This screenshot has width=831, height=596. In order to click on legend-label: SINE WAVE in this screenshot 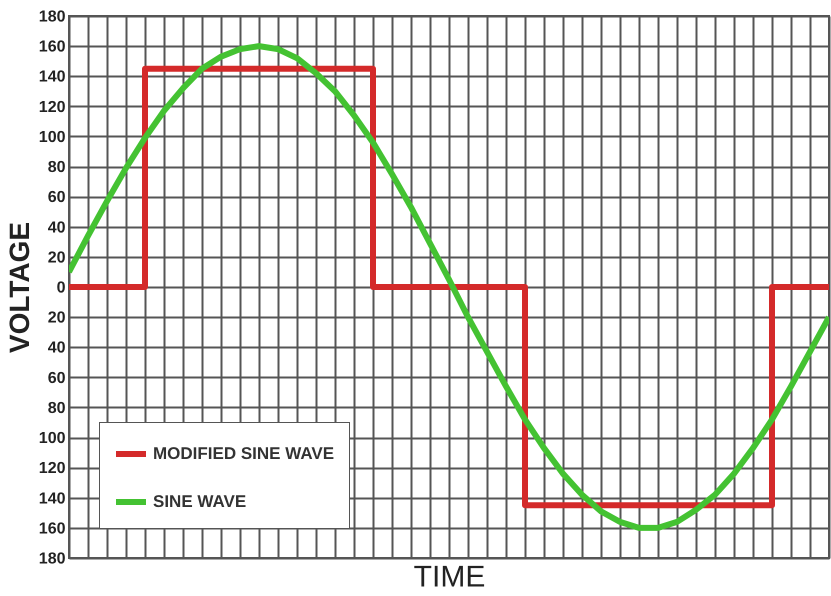, I will do `click(199, 501)`.